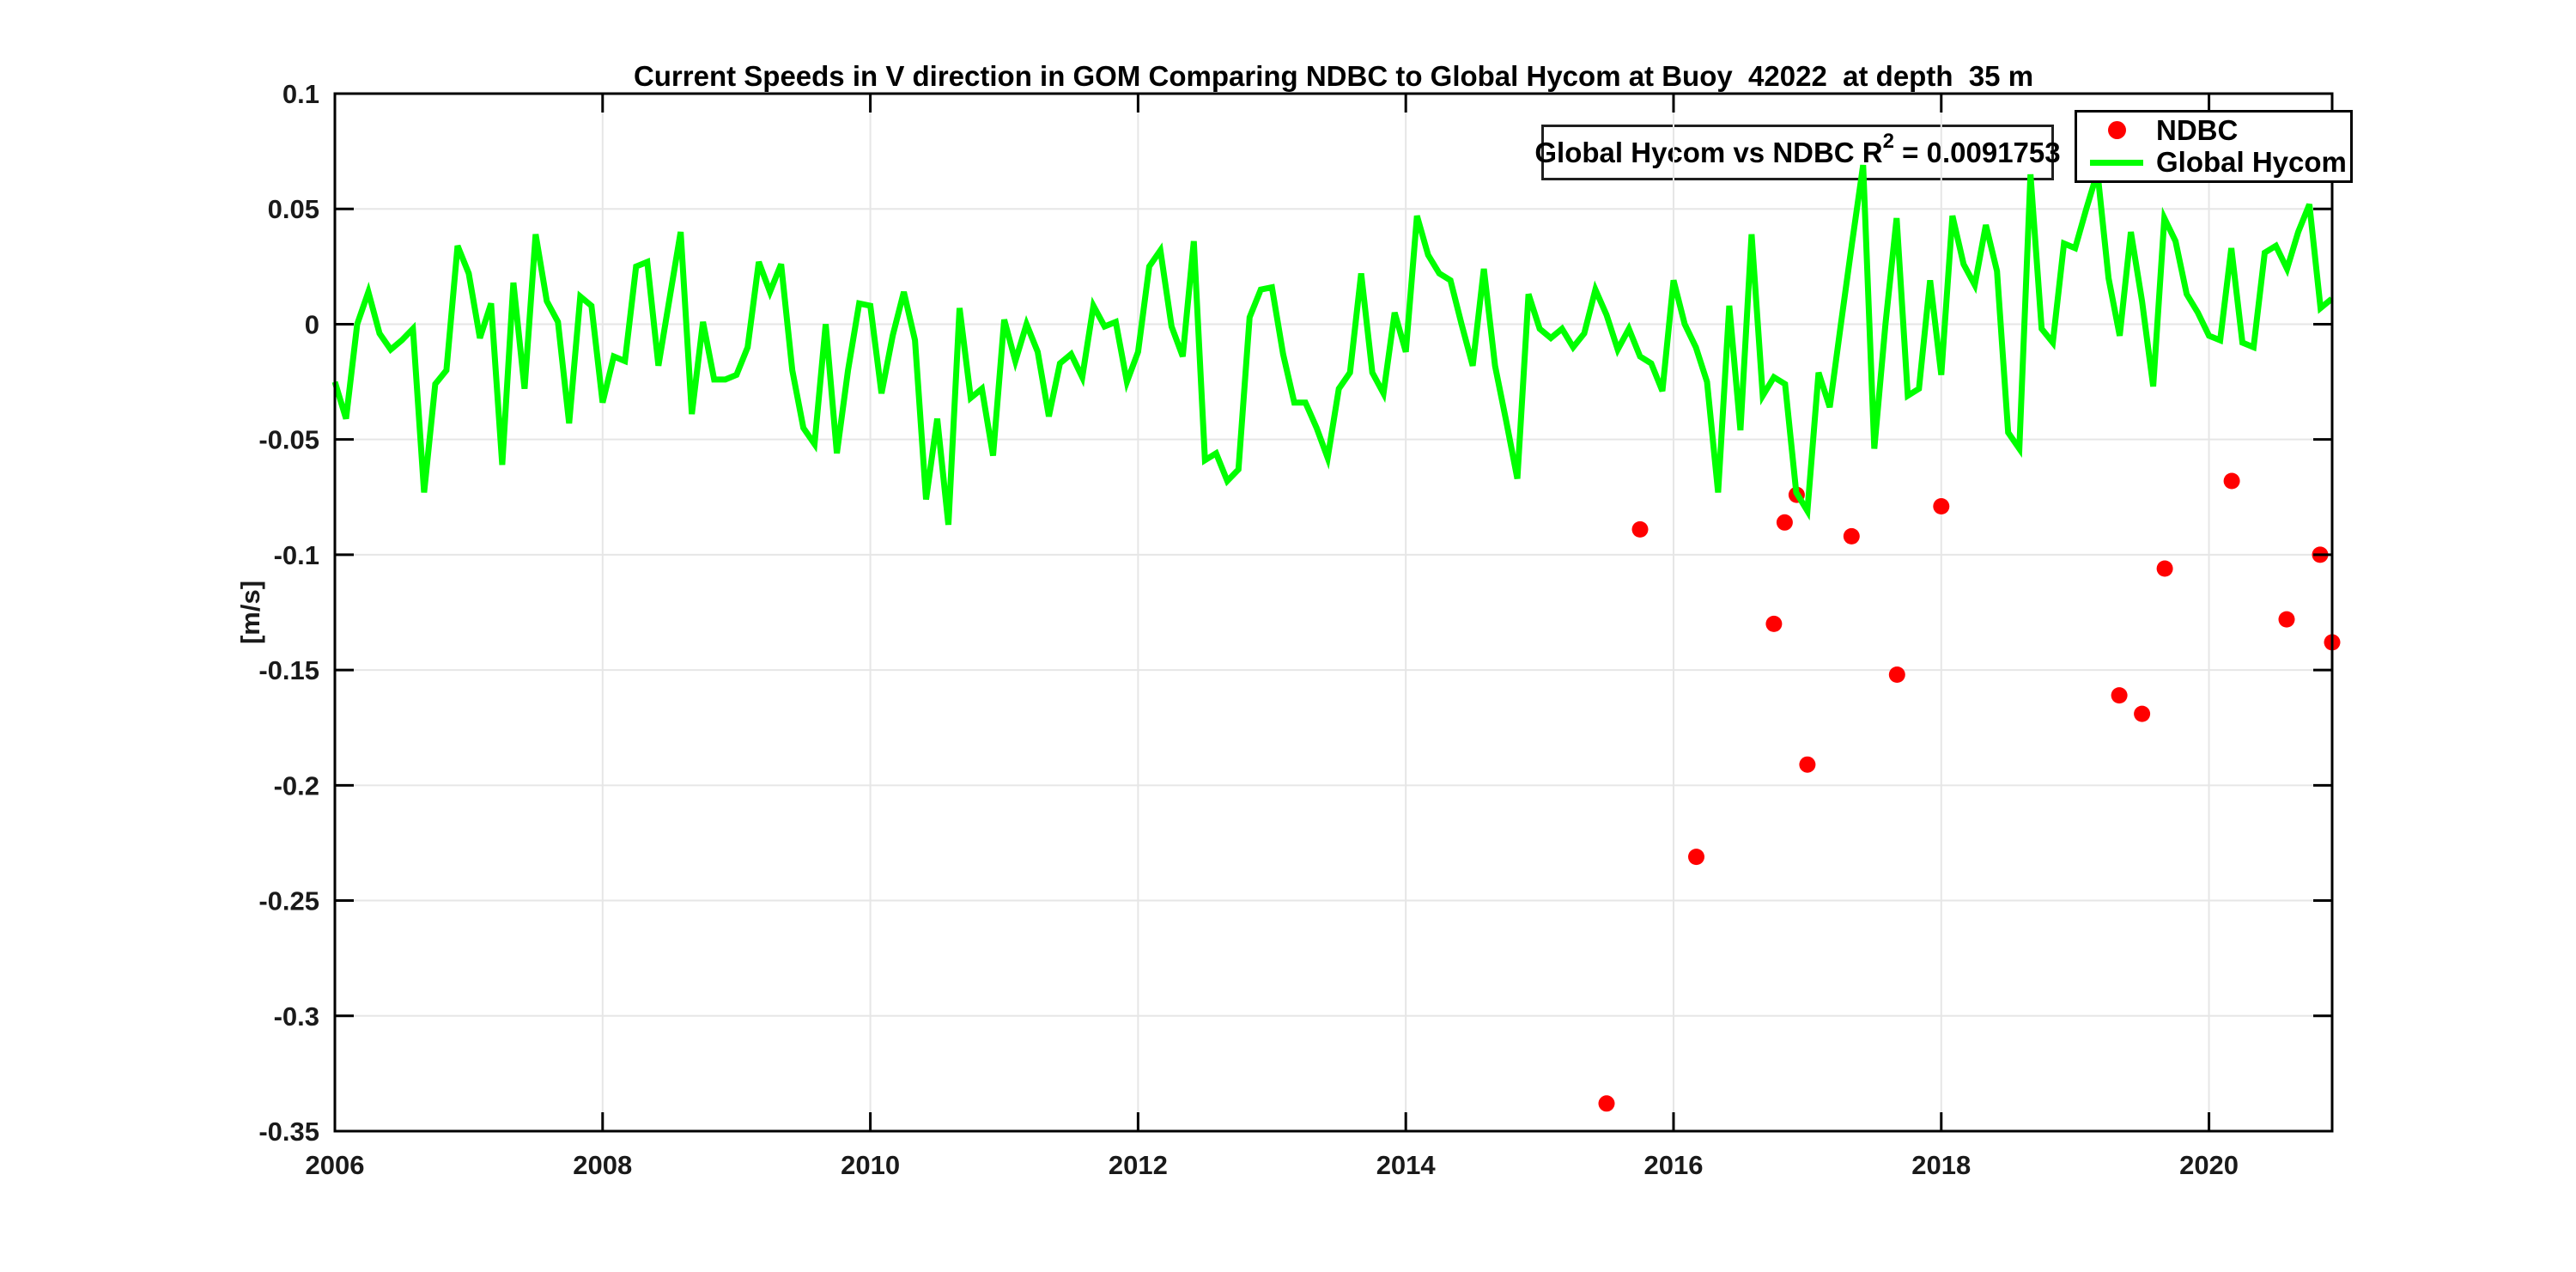  Describe the element at coordinates (289, 670) in the screenshot. I see `y-tick-label: -0.15` at that location.